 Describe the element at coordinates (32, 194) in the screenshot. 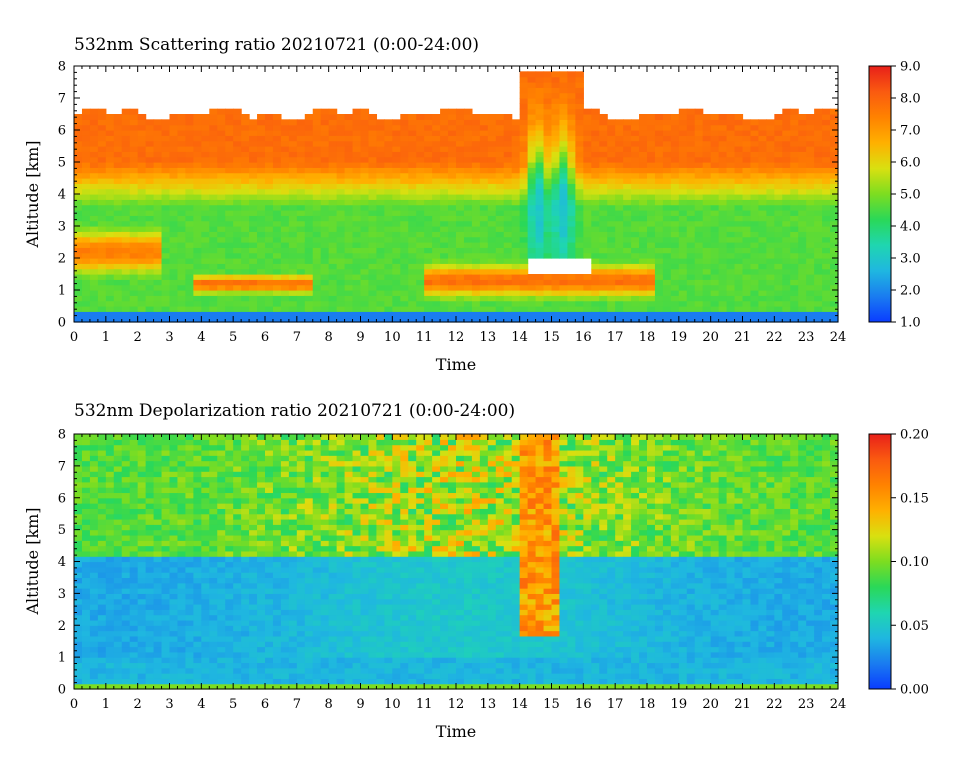

I see `y-axis-label: Altitude [km]` at that location.